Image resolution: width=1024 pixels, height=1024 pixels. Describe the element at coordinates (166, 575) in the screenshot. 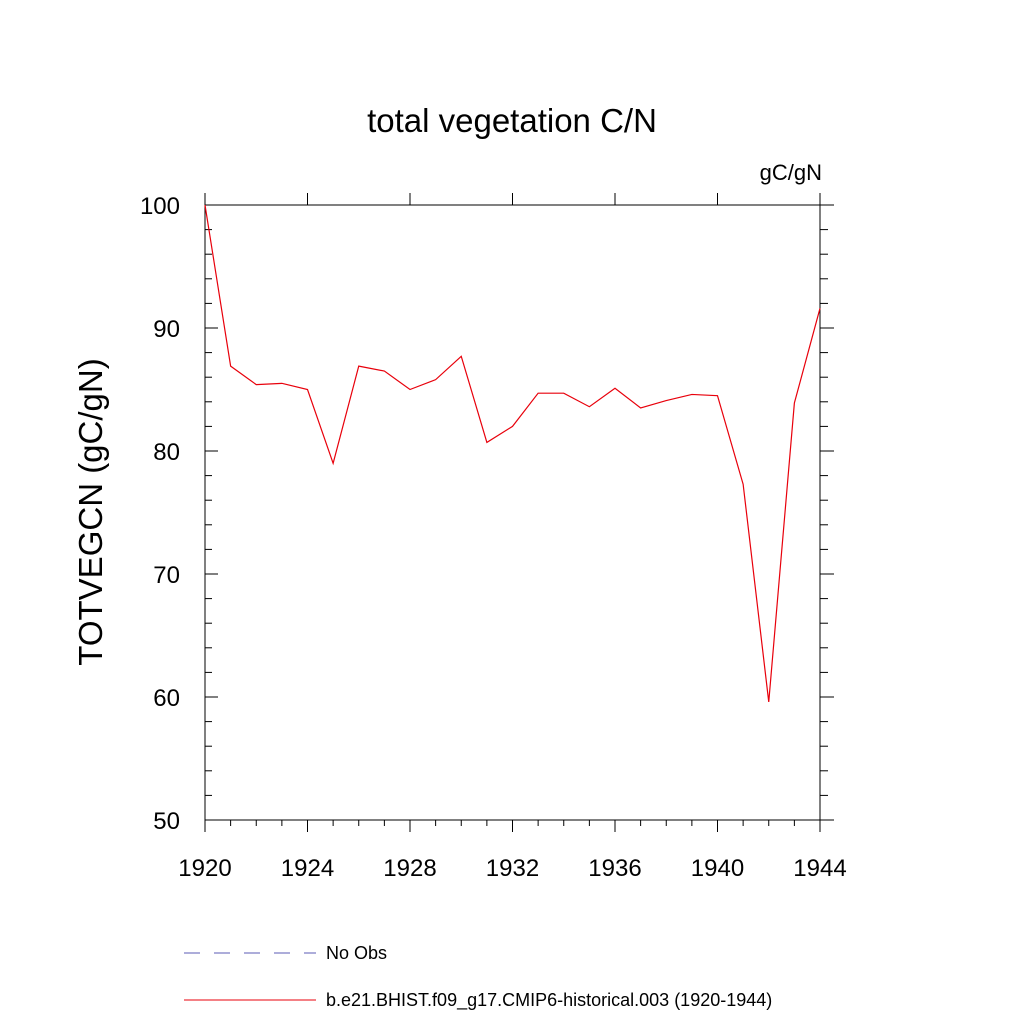

I see `y-tick-label: 70` at that location.